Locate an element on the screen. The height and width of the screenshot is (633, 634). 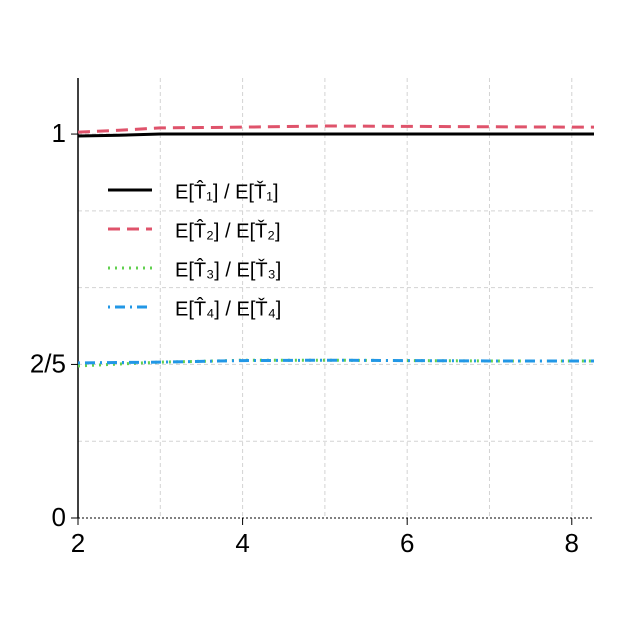
legend-label: E[T̂₃] / E[Ť₃] is located at coordinates (228, 269).